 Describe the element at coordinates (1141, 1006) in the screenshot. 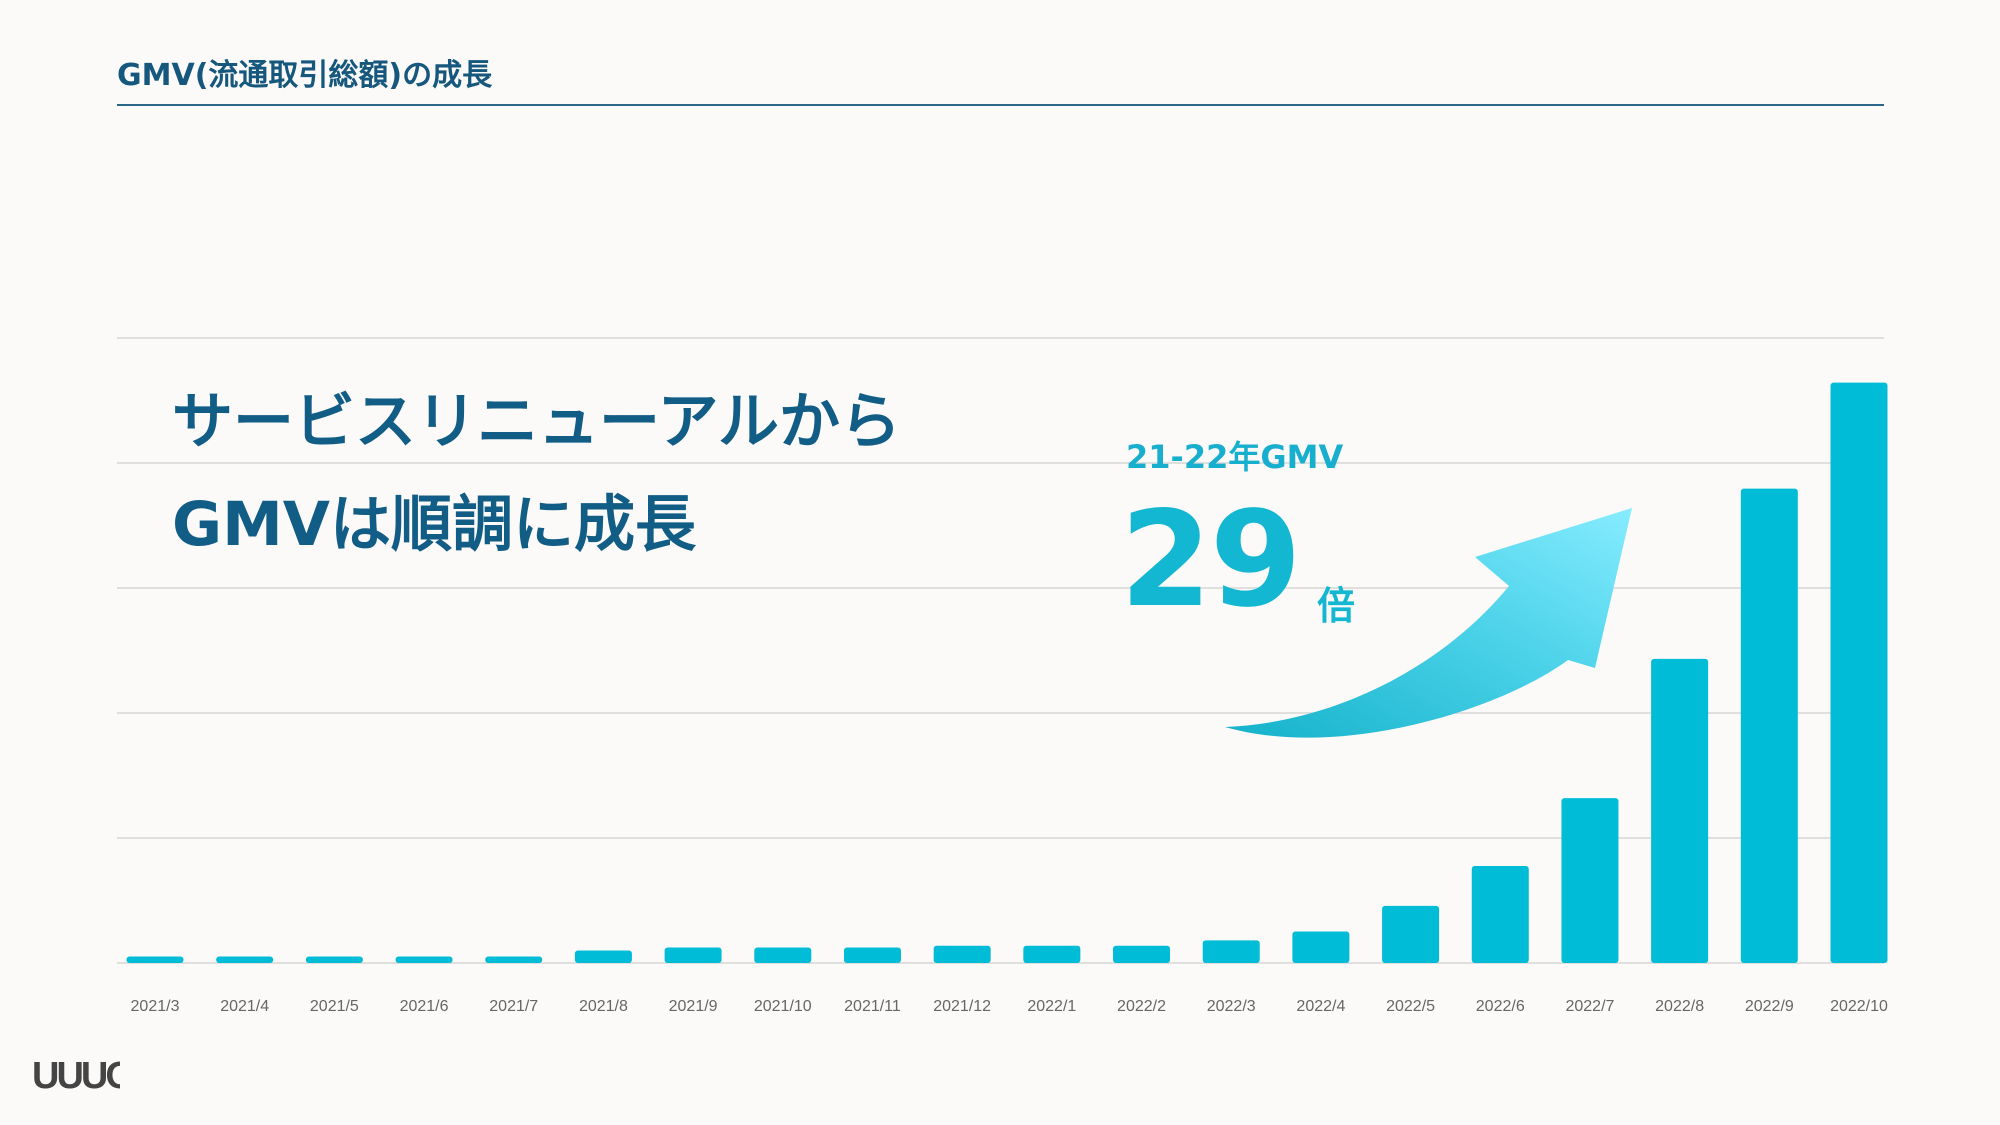

I see `x-tick-label: 2022/2` at that location.